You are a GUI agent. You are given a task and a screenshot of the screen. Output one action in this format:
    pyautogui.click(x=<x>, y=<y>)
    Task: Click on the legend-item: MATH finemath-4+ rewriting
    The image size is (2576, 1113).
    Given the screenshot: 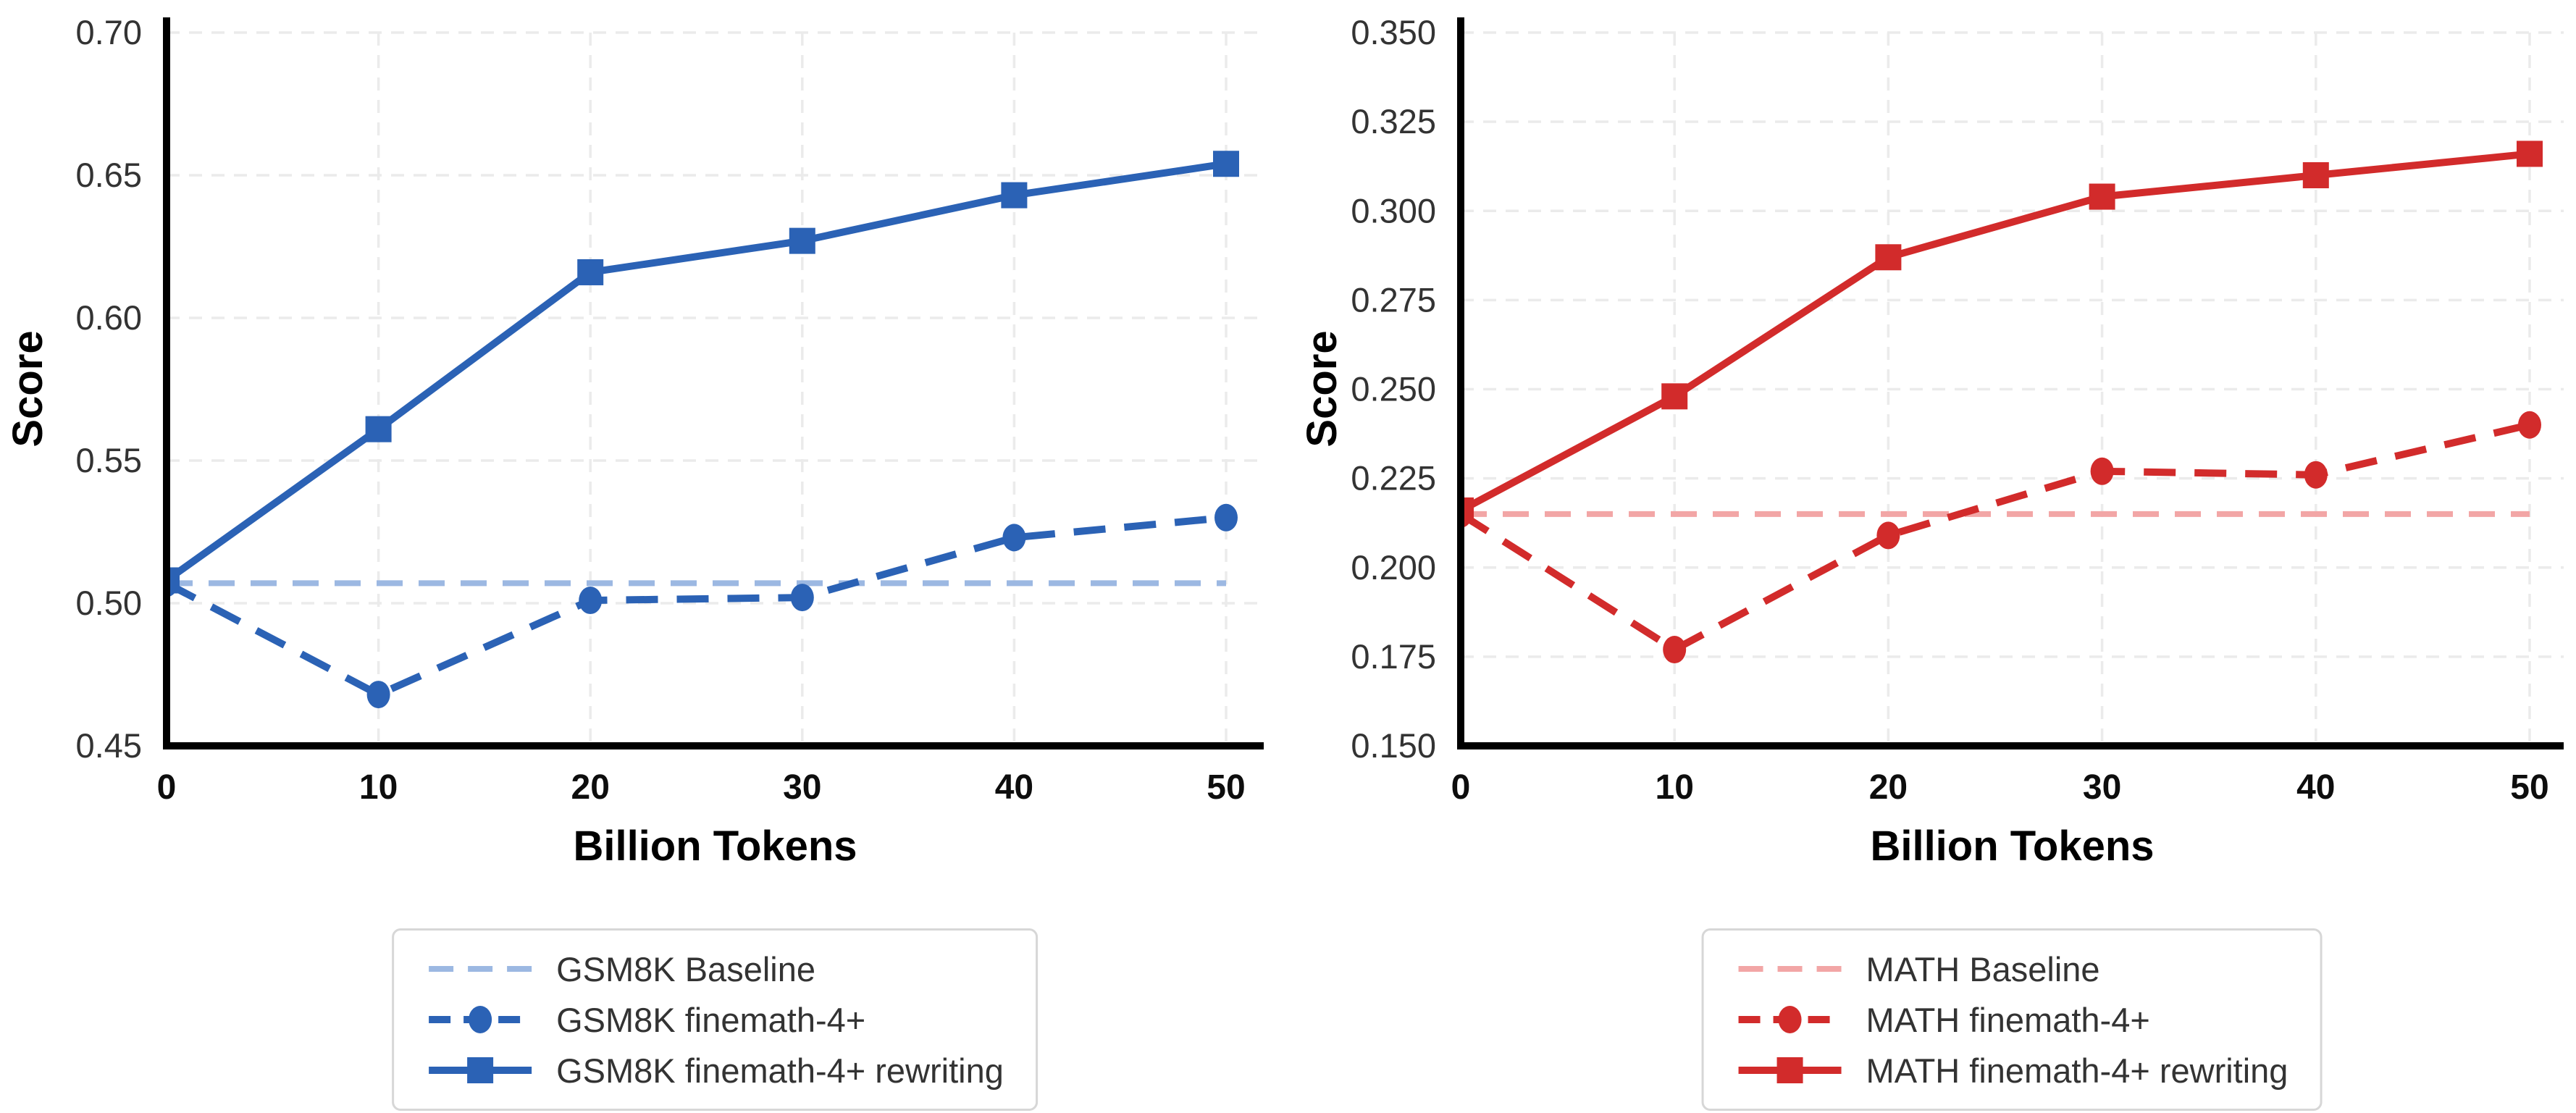 What is the action you would take?
    pyautogui.click(x=2012, y=1070)
    